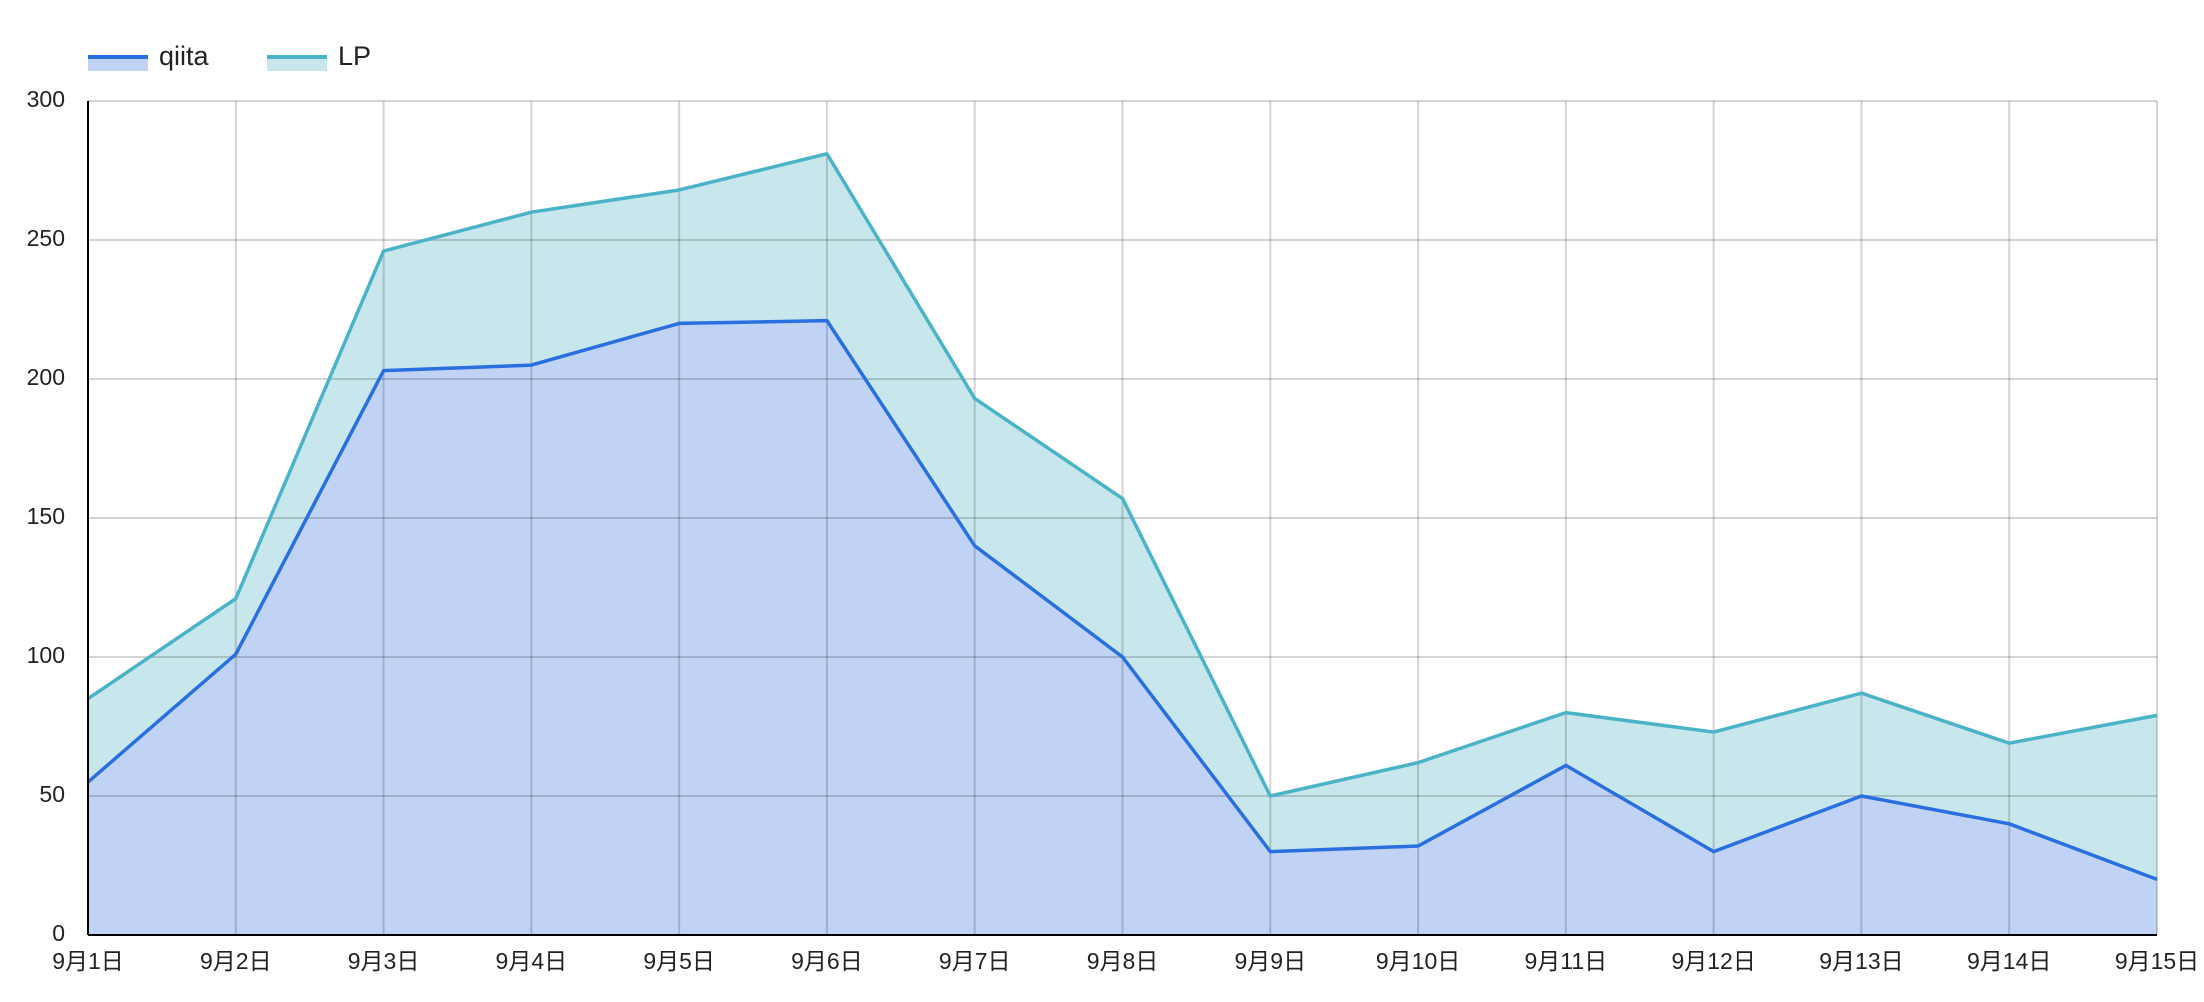  What do you see at coordinates (354, 56) in the screenshot?
I see `legend-label: LP` at bounding box center [354, 56].